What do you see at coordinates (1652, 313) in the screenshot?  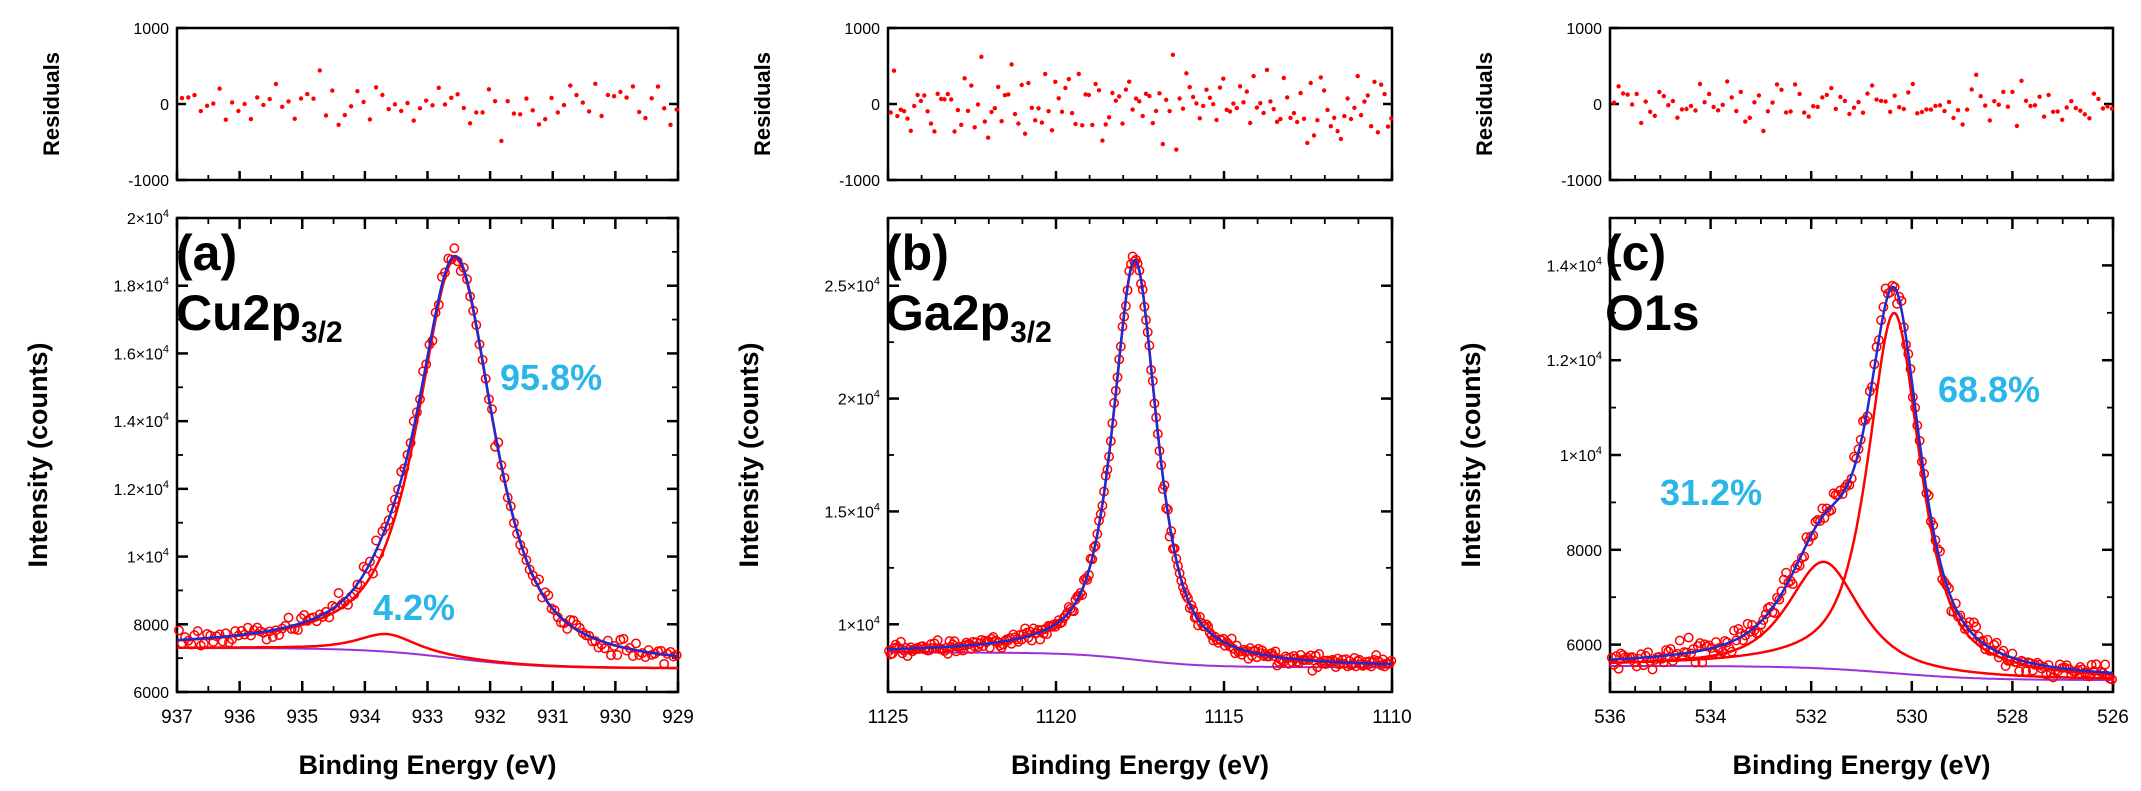 I see `element-label-c: O1s` at bounding box center [1652, 313].